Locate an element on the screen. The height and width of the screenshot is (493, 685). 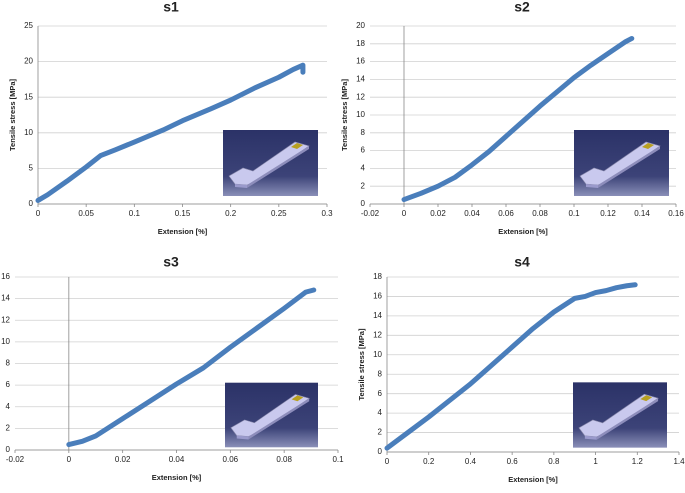
x-tick-label: 0.16 is located at coordinates (676, 213).